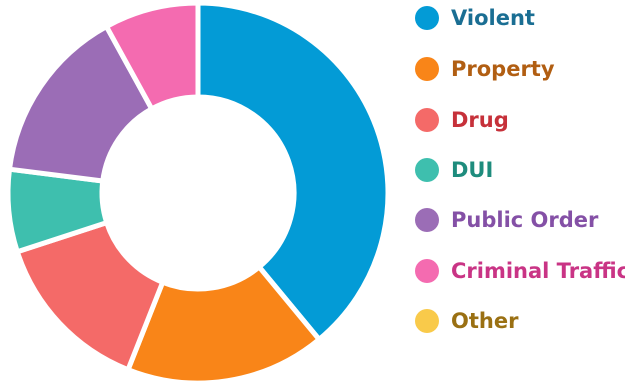  Describe the element at coordinates (427, 220) in the screenshot. I see `legend-swatch-public-order` at that location.